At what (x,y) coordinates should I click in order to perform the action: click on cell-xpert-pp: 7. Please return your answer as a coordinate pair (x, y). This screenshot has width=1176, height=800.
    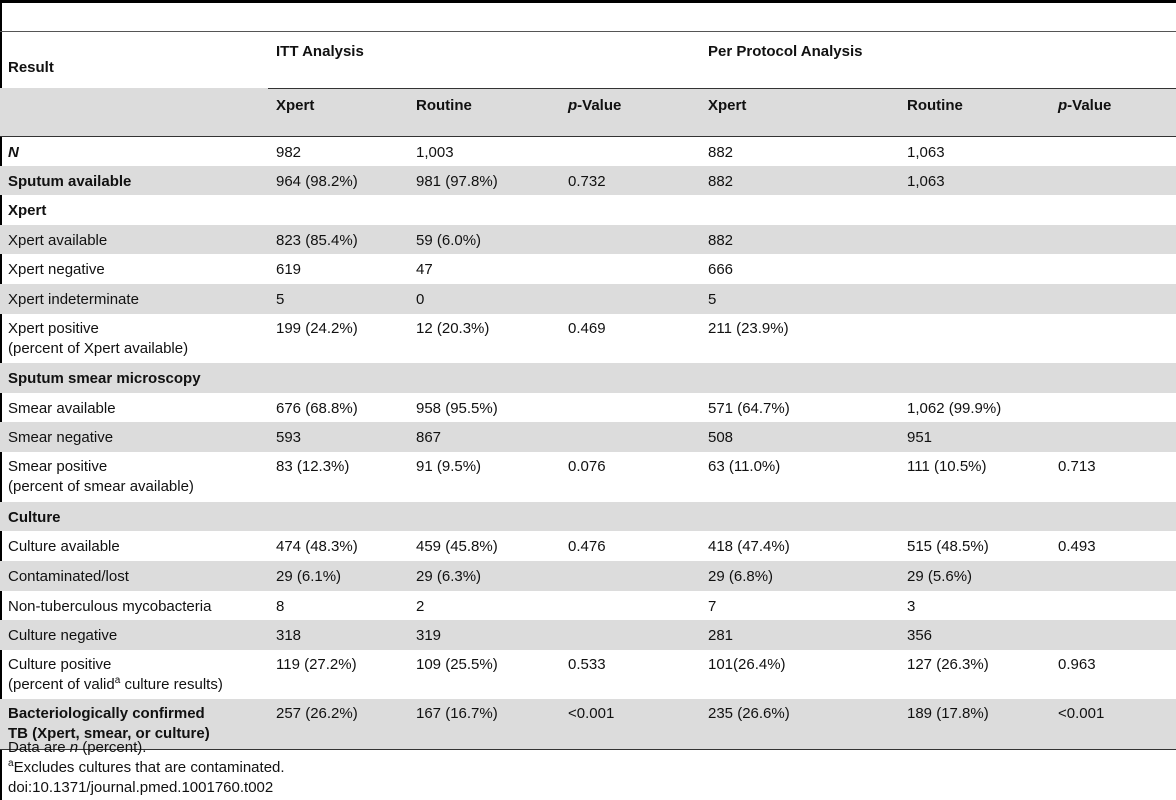
    Looking at the image, I should click on (712, 606).